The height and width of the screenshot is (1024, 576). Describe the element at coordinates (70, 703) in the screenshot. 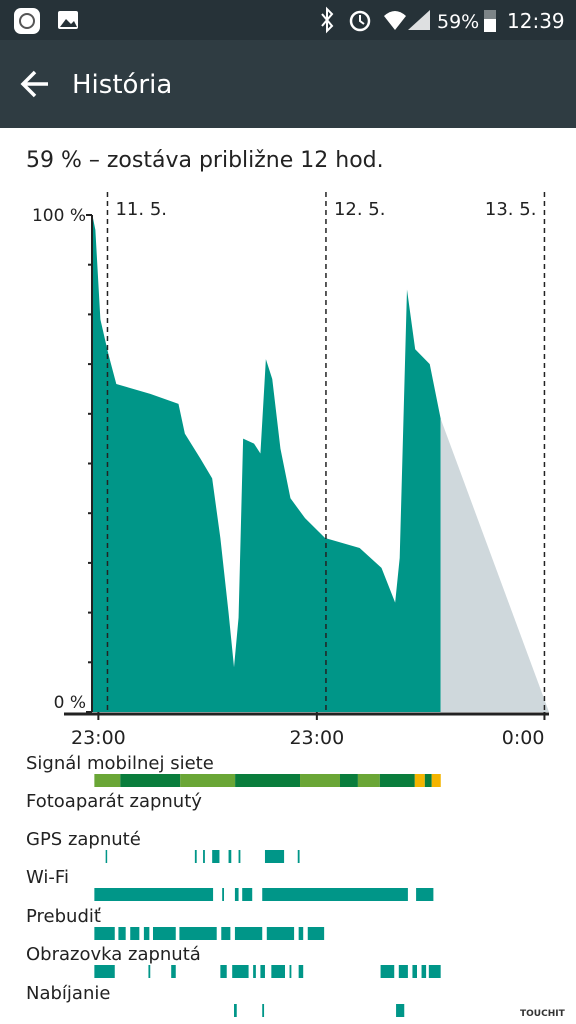

I see `y-tick-label: 0 %` at that location.